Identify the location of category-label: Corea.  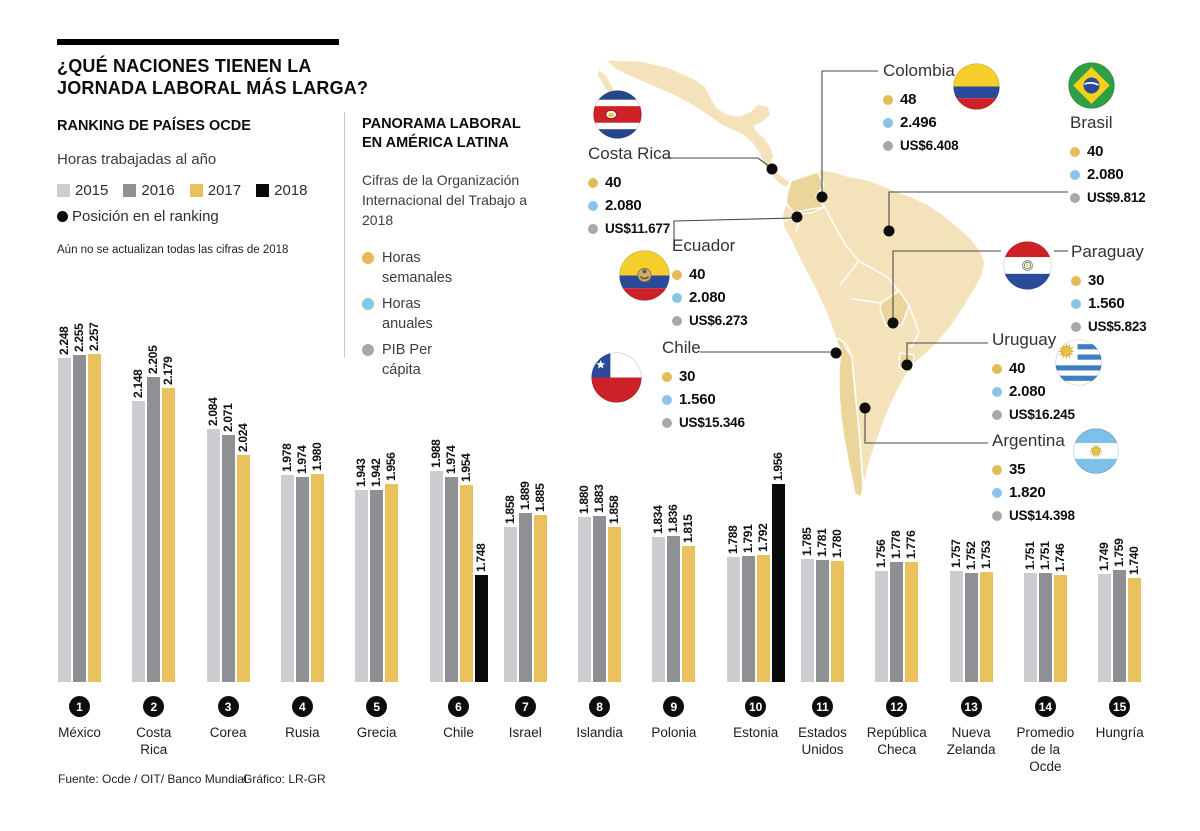
(228, 732).